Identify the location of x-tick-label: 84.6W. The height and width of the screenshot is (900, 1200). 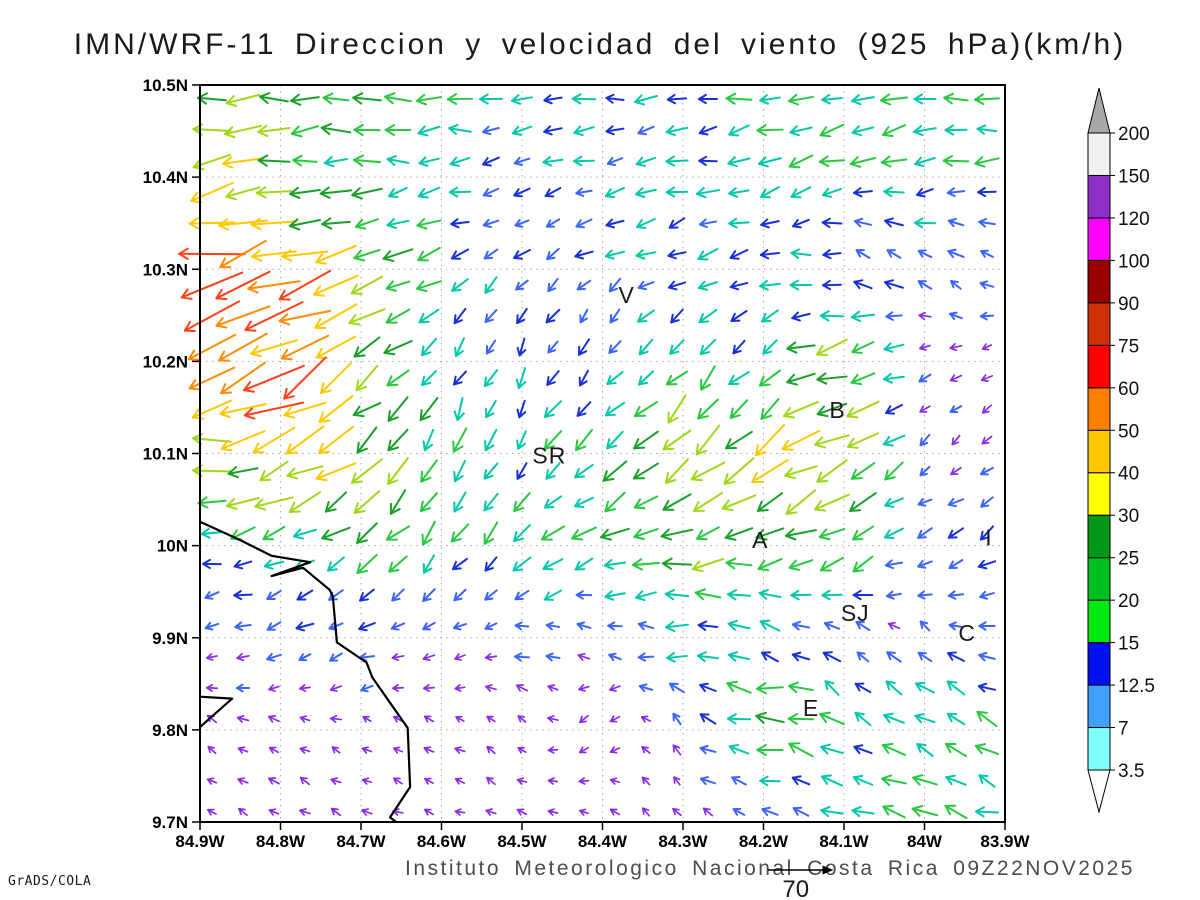
(442, 841).